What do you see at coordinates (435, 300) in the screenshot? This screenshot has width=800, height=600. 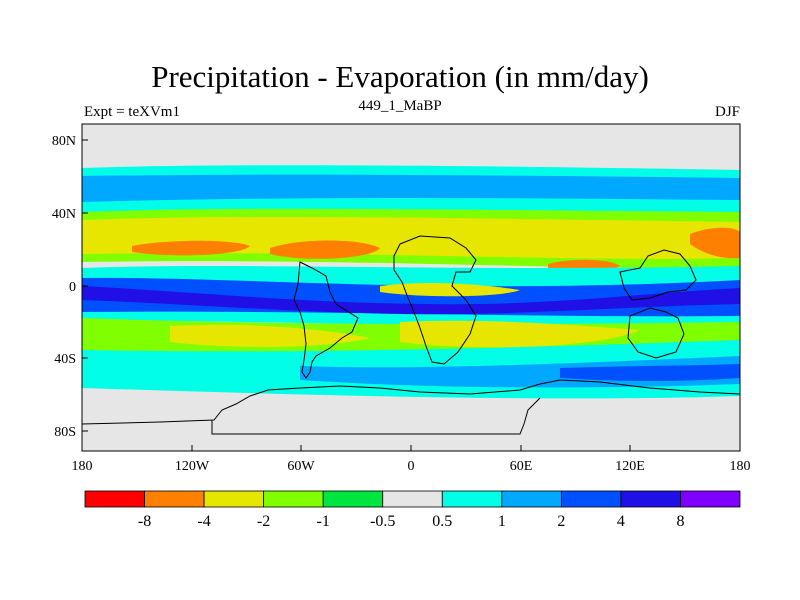 I see `africa-coast` at bounding box center [435, 300].